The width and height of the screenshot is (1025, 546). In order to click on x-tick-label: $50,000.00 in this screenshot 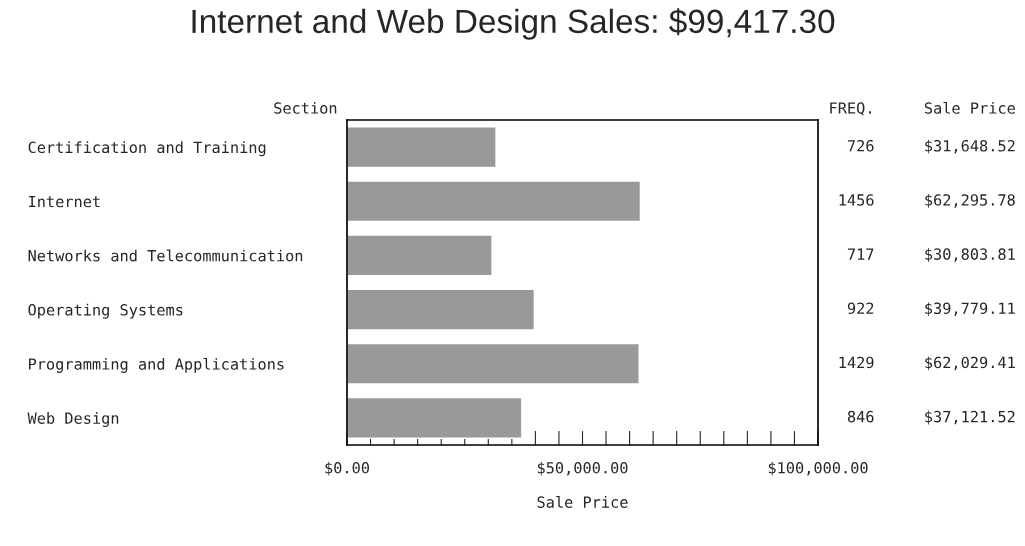, I will do `click(582, 468)`.